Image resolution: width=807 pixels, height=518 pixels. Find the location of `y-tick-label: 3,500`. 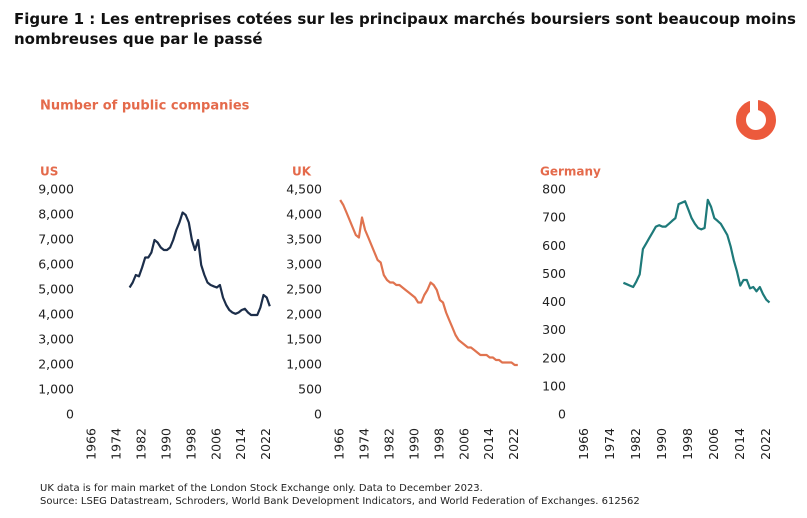

y-tick-label: 3,500 is located at coordinates (304, 239).